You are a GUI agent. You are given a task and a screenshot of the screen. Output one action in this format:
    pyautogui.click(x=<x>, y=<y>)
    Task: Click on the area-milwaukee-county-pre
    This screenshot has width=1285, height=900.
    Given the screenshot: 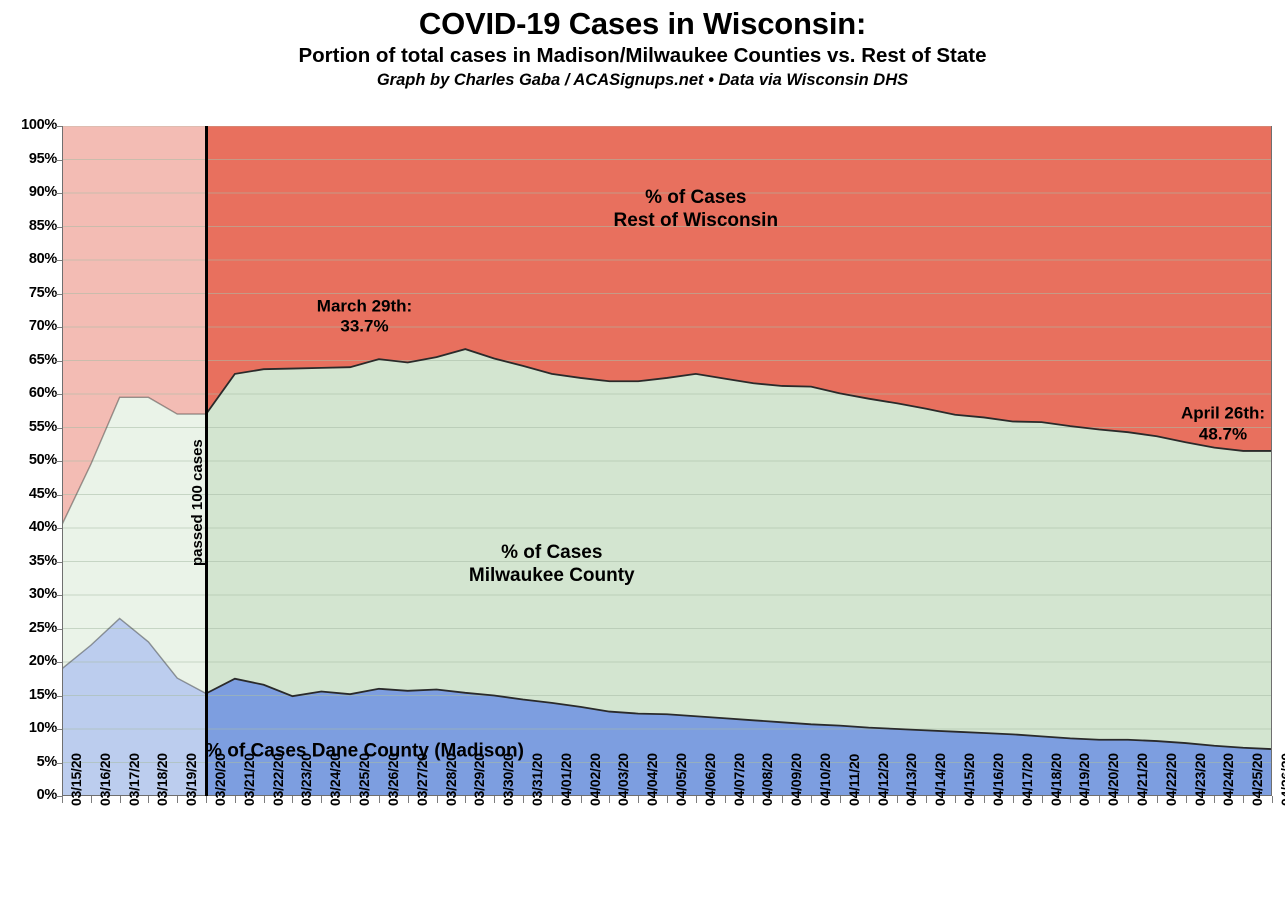 What is the action you would take?
    pyautogui.click(x=134, y=545)
    